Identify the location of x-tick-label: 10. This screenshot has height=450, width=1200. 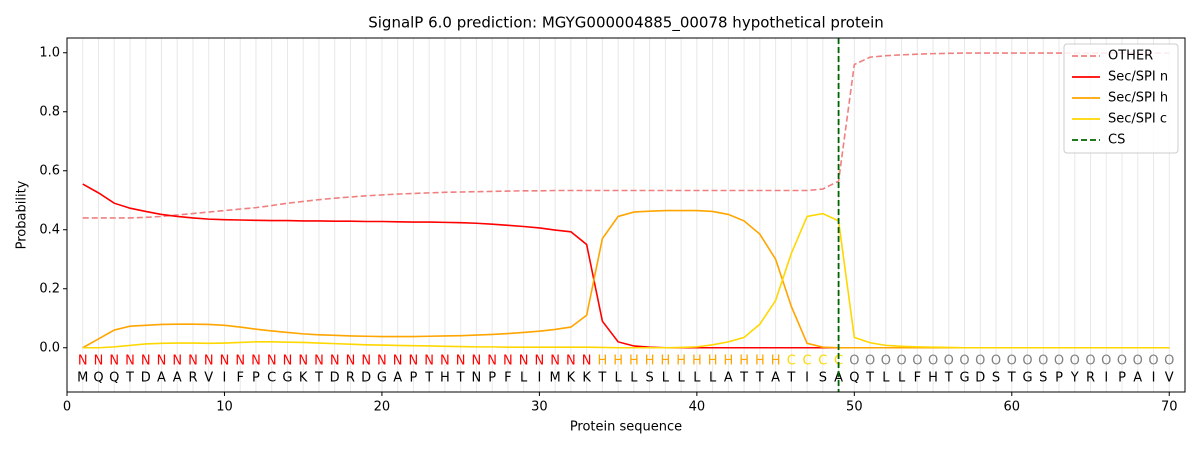
(224, 407).